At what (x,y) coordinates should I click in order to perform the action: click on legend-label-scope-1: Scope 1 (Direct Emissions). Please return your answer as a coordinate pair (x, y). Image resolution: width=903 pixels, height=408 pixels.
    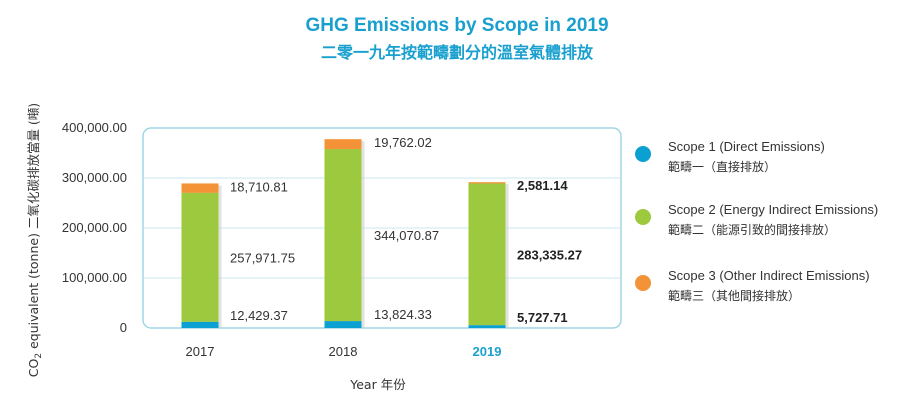
    Looking at the image, I should click on (746, 146).